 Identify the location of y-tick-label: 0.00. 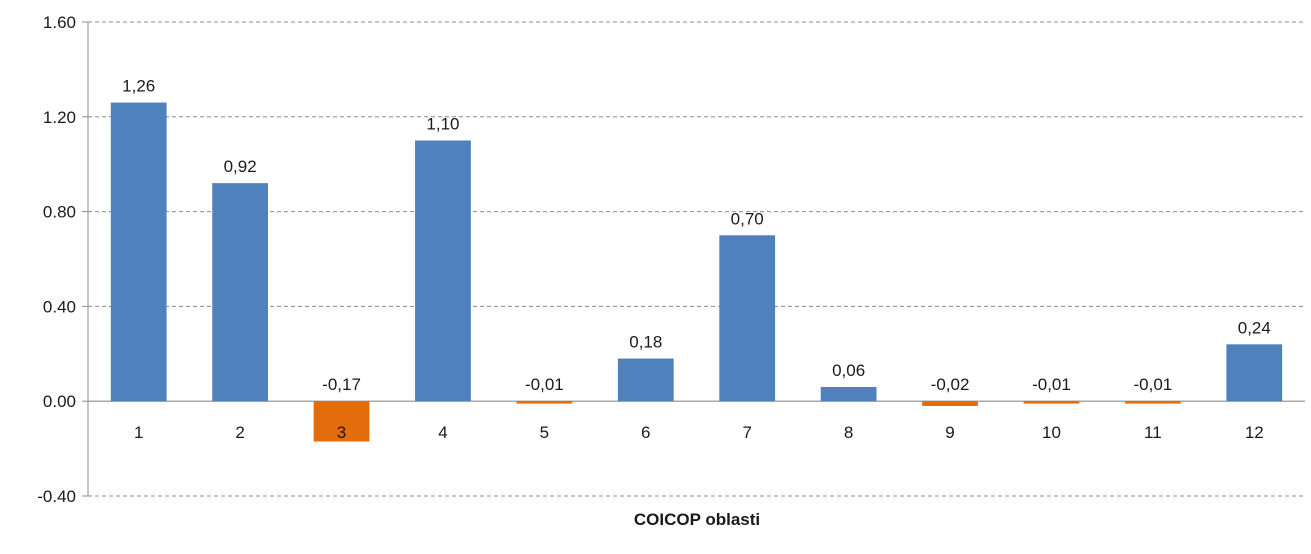
(59, 401).